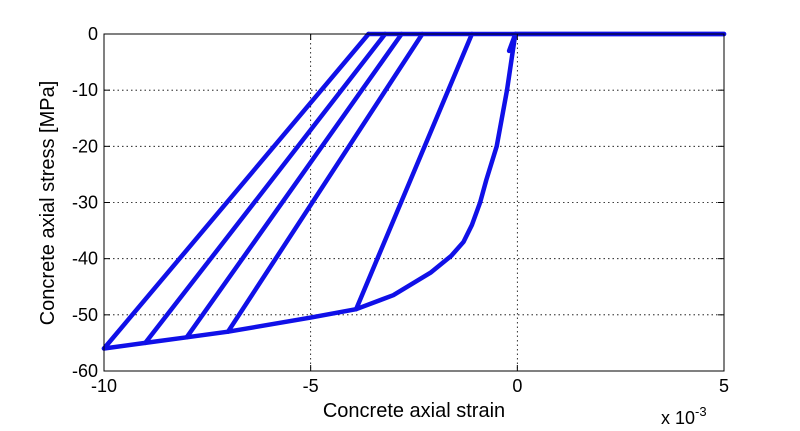 This screenshot has height=431, width=800. Describe the element at coordinates (93, 34) in the screenshot. I see `y-tick-label: 0` at that location.